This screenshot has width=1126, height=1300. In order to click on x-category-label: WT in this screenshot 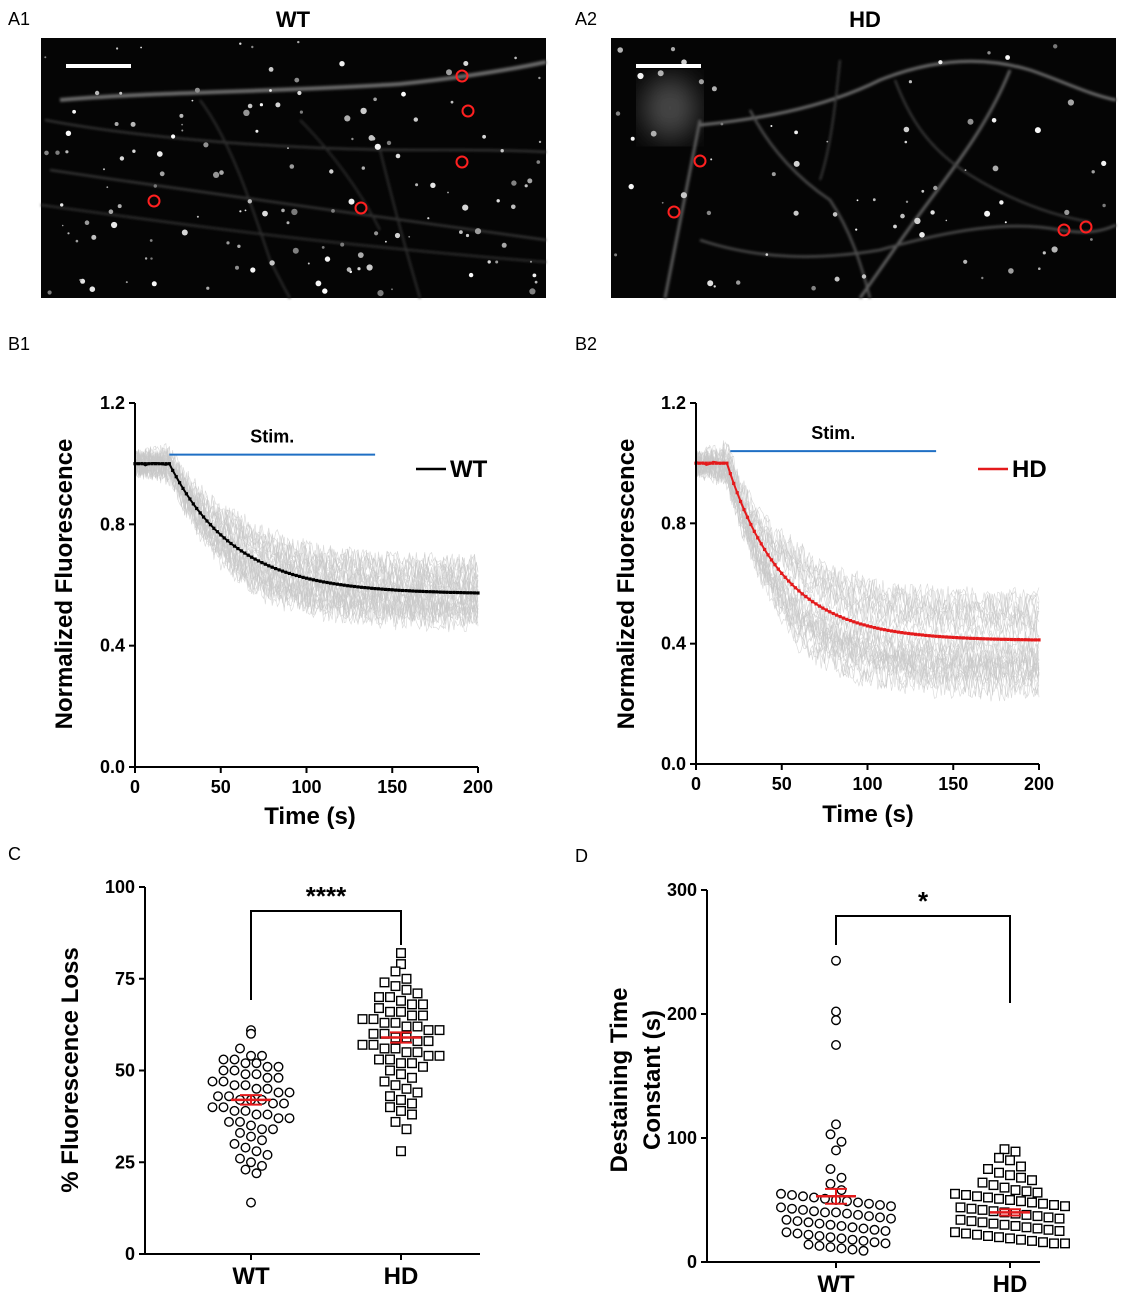, I will do `click(836, 1284)`.